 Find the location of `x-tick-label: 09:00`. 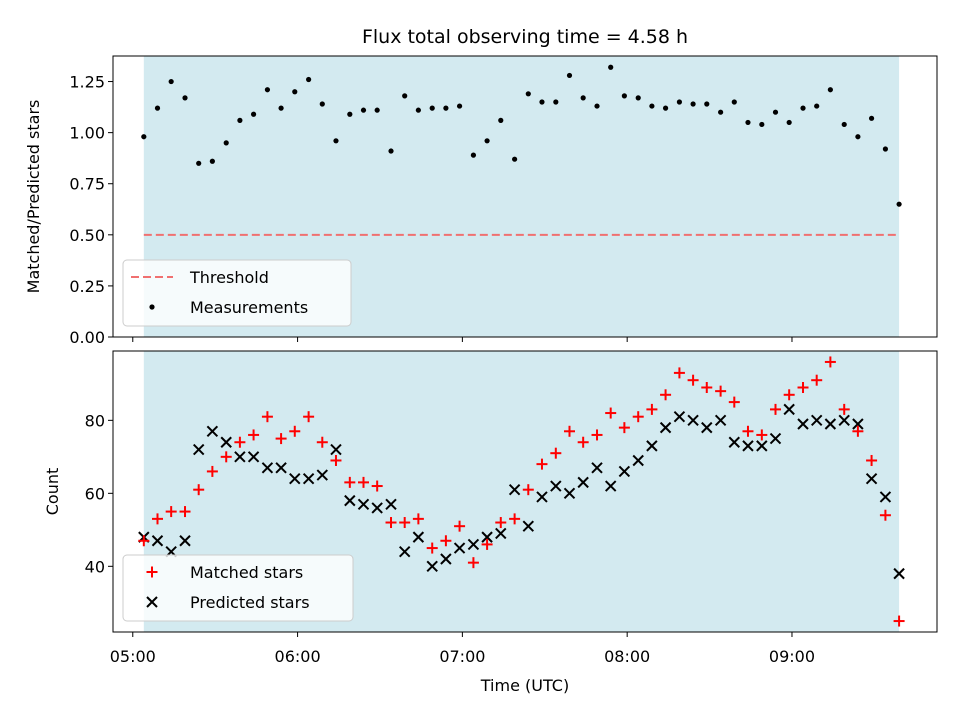

x-tick-label: 09:00 is located at coordinates (792, 656).